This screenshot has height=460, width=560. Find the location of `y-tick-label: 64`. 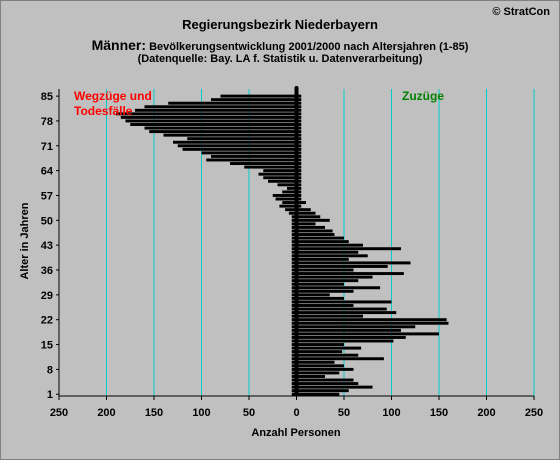

y-tick-label: 64 is located at coordinates (47, 172).